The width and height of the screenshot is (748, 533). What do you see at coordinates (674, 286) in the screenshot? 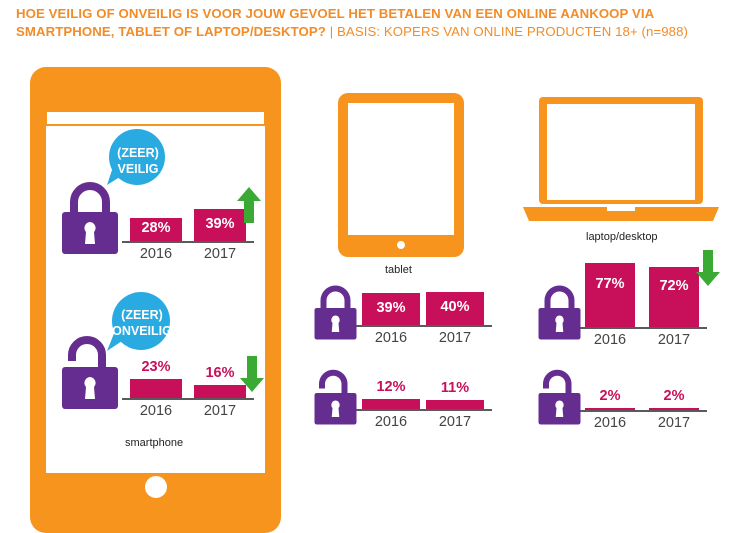
I see `value-label-laptop-desktop-veilig-2017: 72%` at bounding box center [674, 286].